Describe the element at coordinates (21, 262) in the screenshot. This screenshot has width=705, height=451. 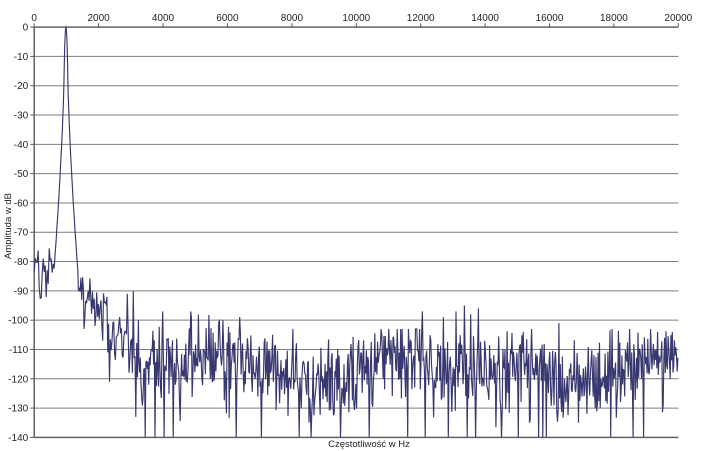
I see `svg-text: -80` at that location.